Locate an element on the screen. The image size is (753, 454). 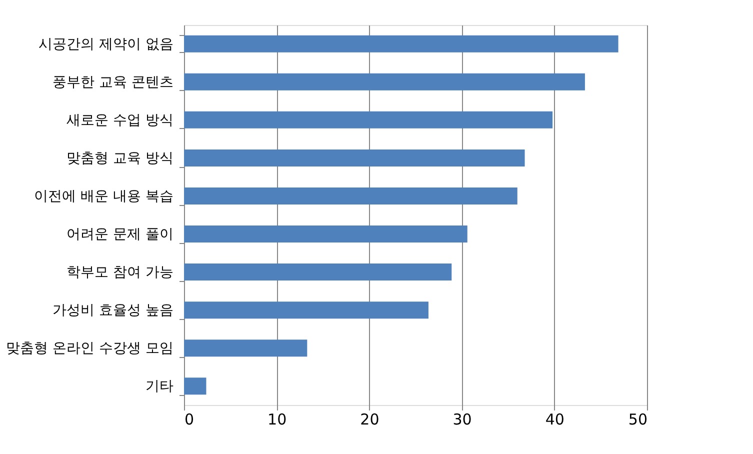
y-tick-label: 맞춤형 교육 방식 is located at coordinates (120, 158).